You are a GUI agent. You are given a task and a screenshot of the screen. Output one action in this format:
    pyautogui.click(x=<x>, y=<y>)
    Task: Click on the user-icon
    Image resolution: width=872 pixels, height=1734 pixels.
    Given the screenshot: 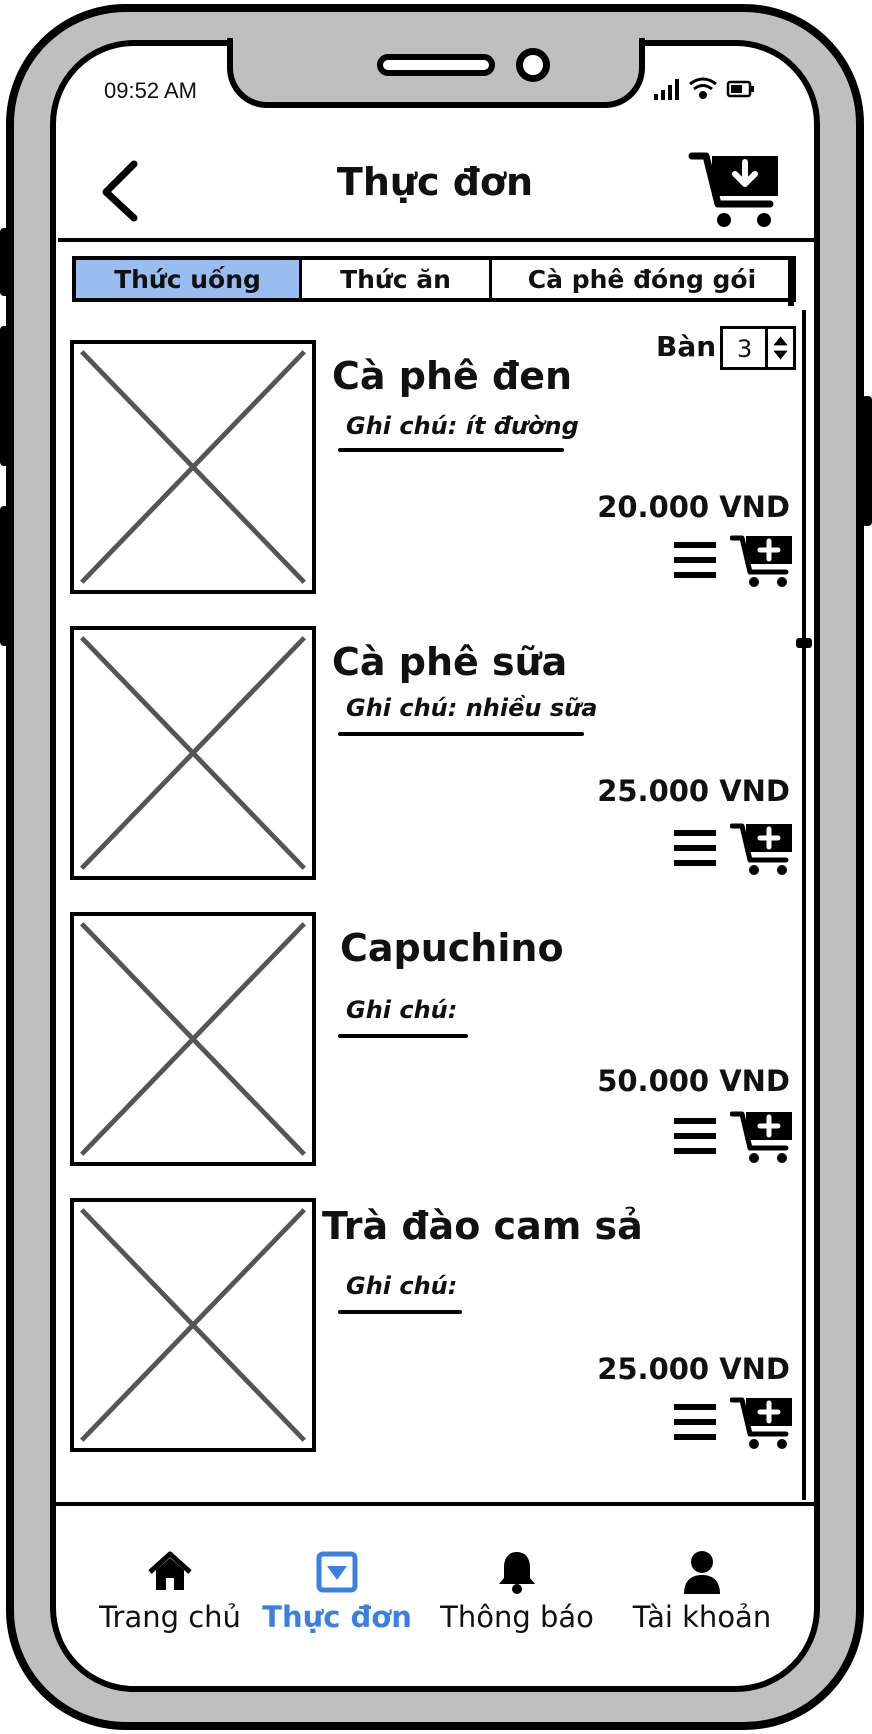 What is the action you would take?
    pyautogui.click(x=702, y=1572)
    